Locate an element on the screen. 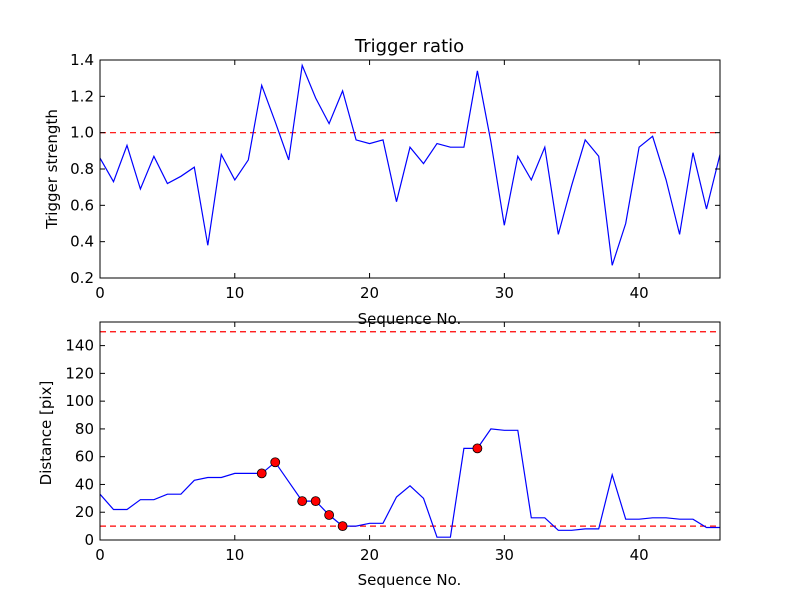 Image resolution: width=800 pixels, height=600 pixels. y-tick-label: 40 is located at coordinates (84, 484).